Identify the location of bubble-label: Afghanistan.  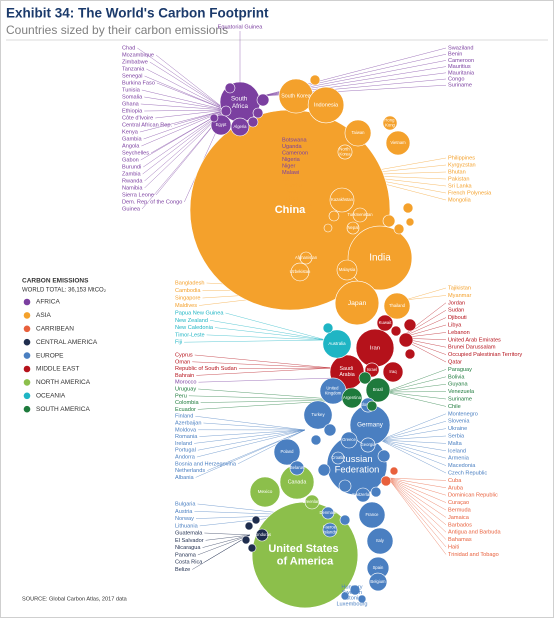
(306, 257).